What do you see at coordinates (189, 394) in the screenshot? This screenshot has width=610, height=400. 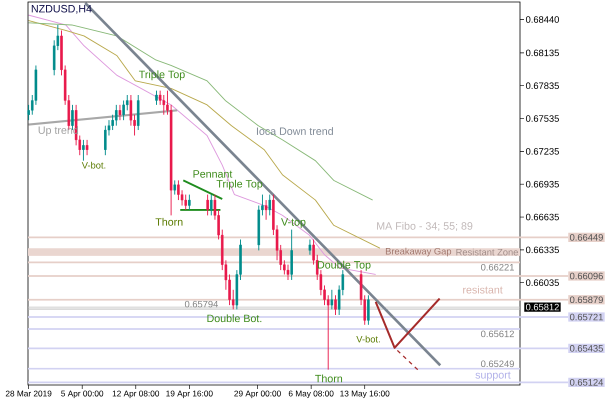 I see `x-tick-label: 19 Apr 16:00` at bounding box center [189, 394].